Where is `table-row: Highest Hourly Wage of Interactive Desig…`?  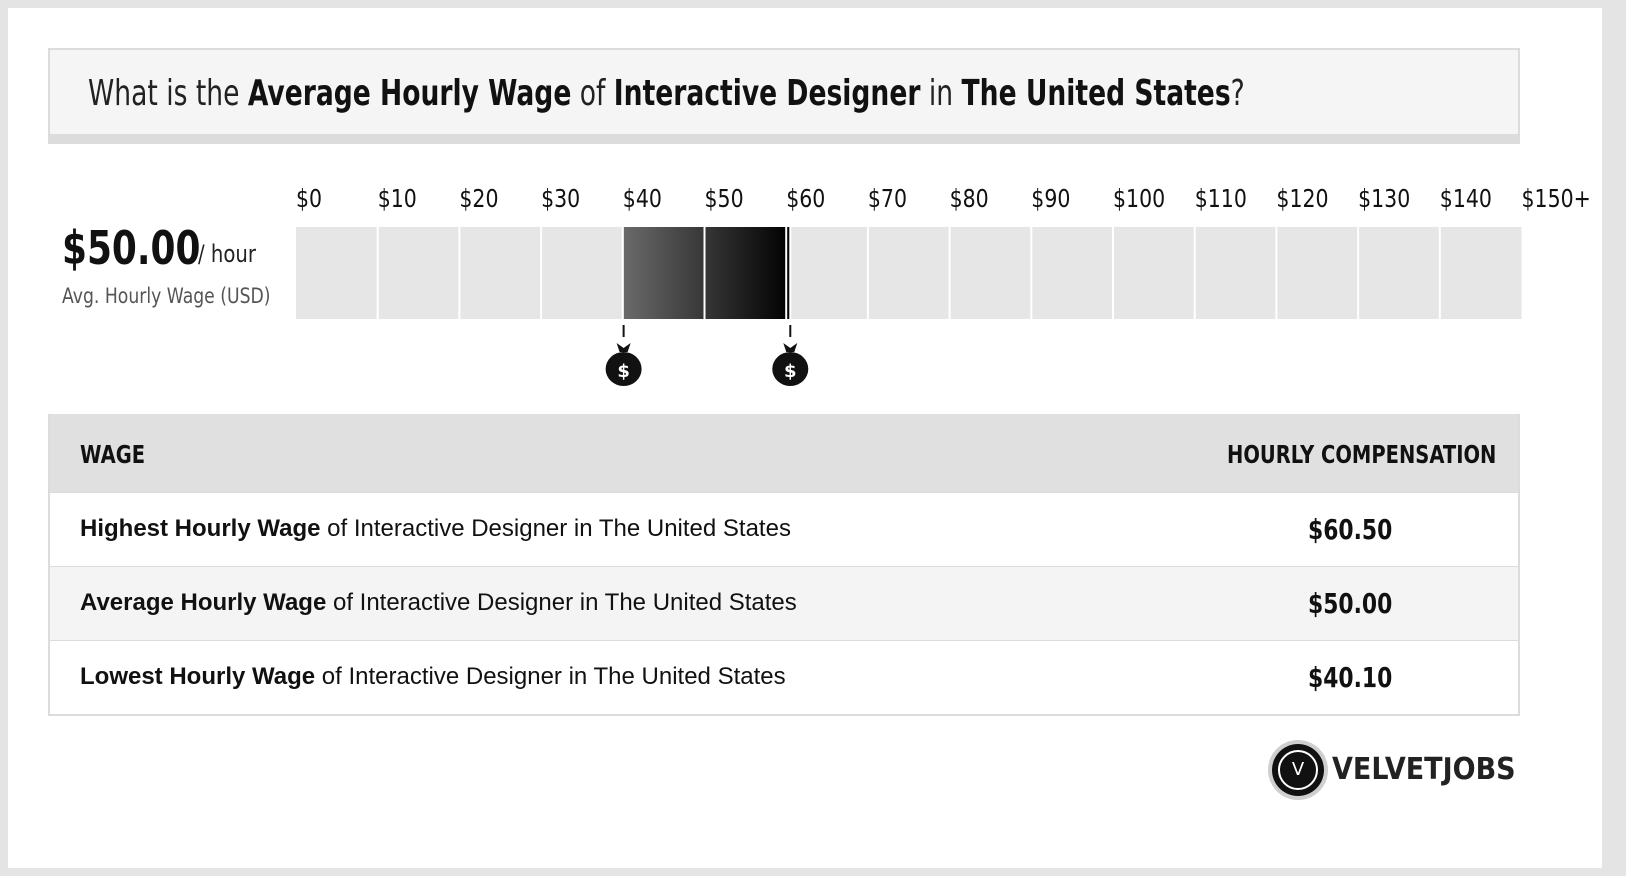
table-row: Highest Hourly Wage of Interactive Desig… is located at coordinates (784, 529).